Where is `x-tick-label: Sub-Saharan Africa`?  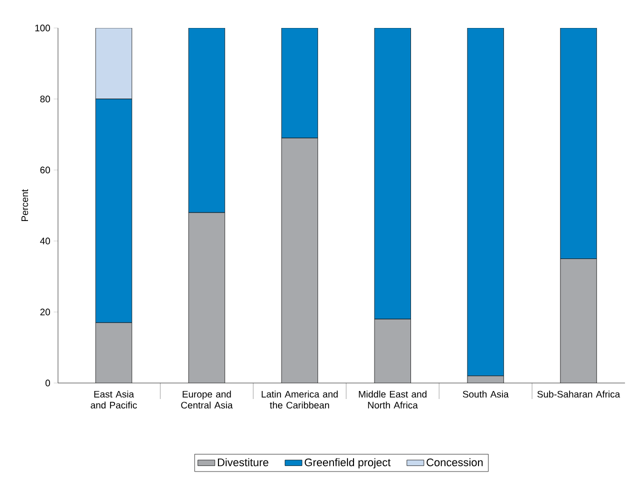
x-tick-label: Sub-Saharan Africa is located at coordinates (578, 394).